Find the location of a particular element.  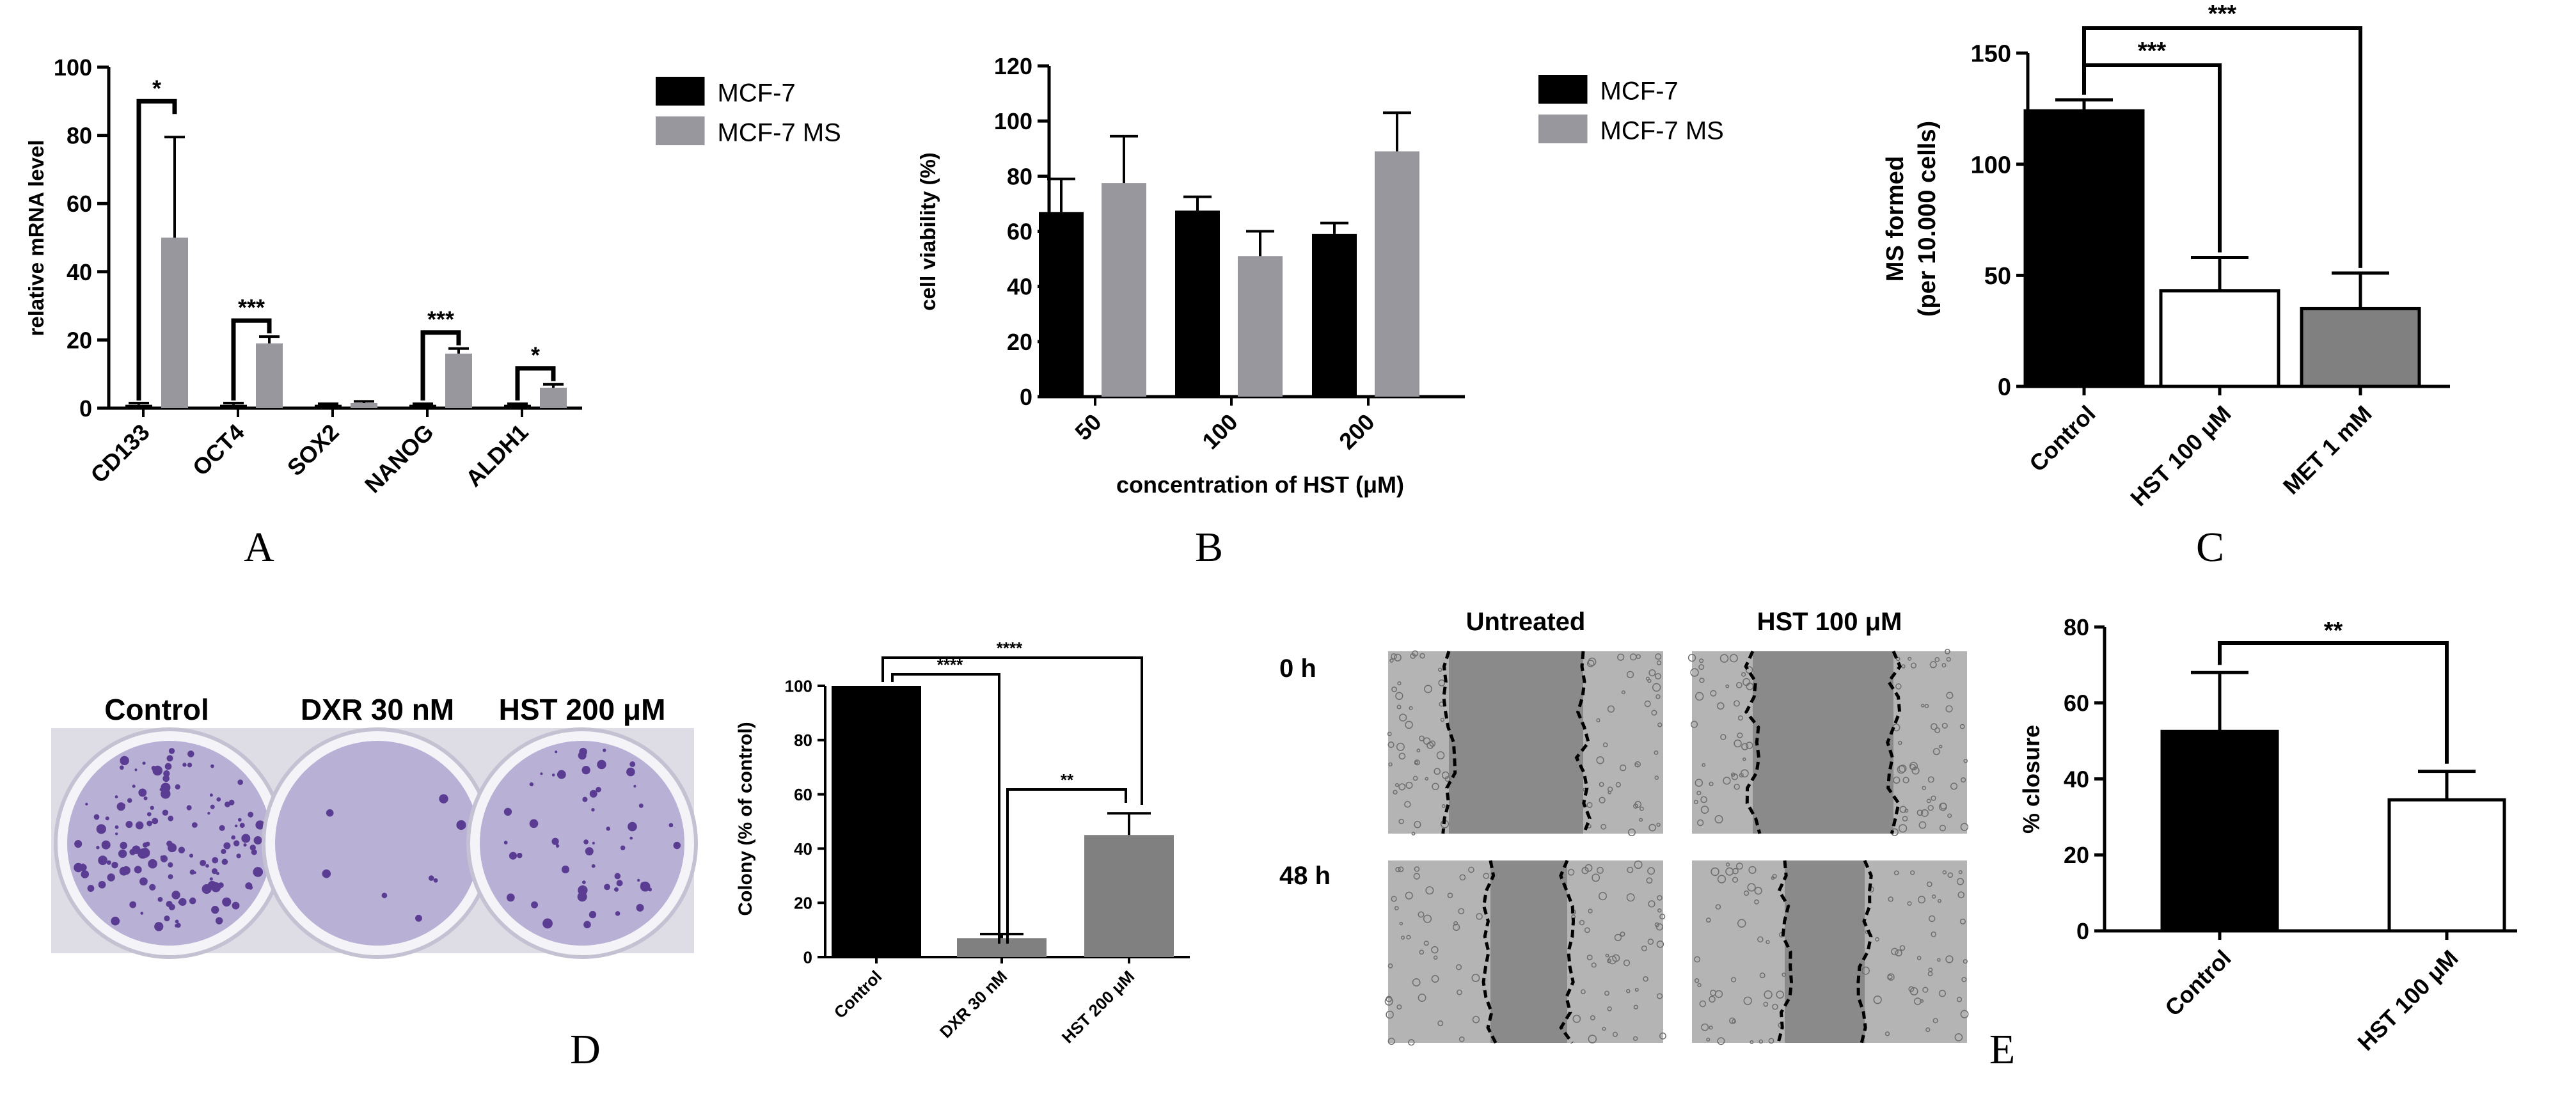

x-tick-label: CD133 is located at coordinates (119, 453).